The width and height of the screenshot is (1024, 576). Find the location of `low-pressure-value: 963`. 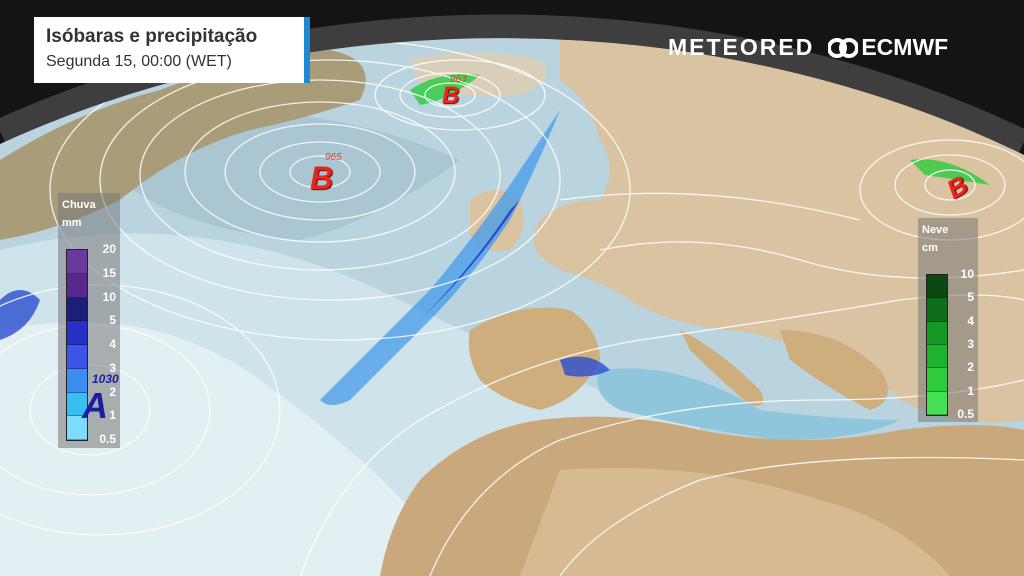

low-pressure-value: 963 is located at coordinates (458, 79).